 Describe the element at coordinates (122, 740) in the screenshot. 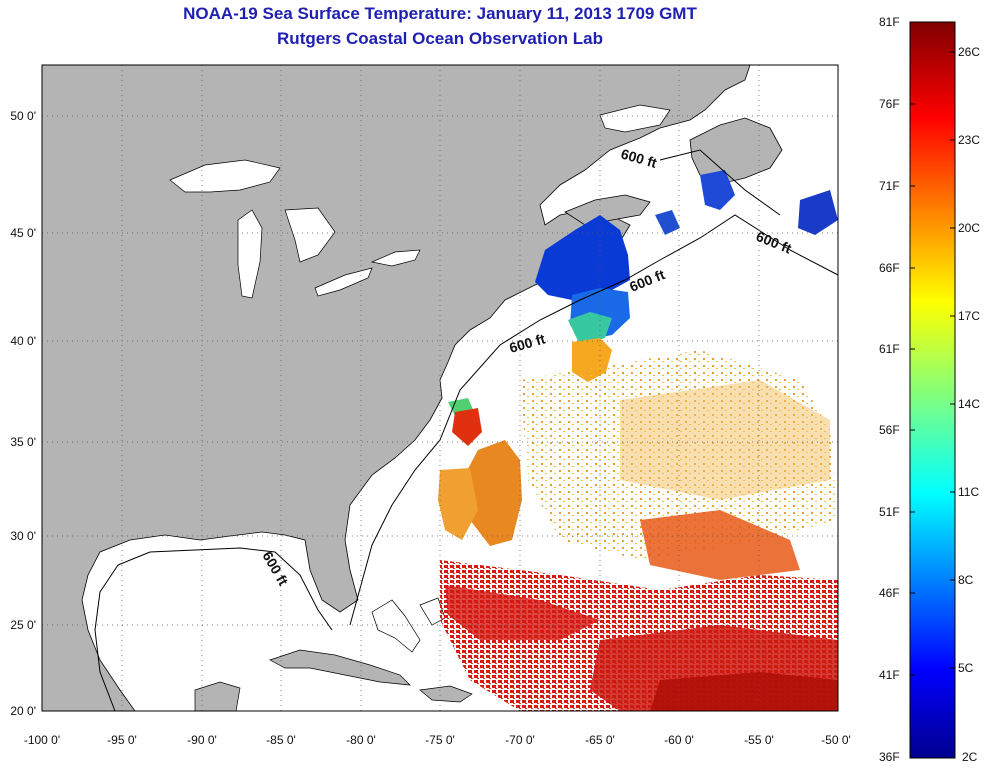

I see `lon-tick-label: -95 0'` at that location.